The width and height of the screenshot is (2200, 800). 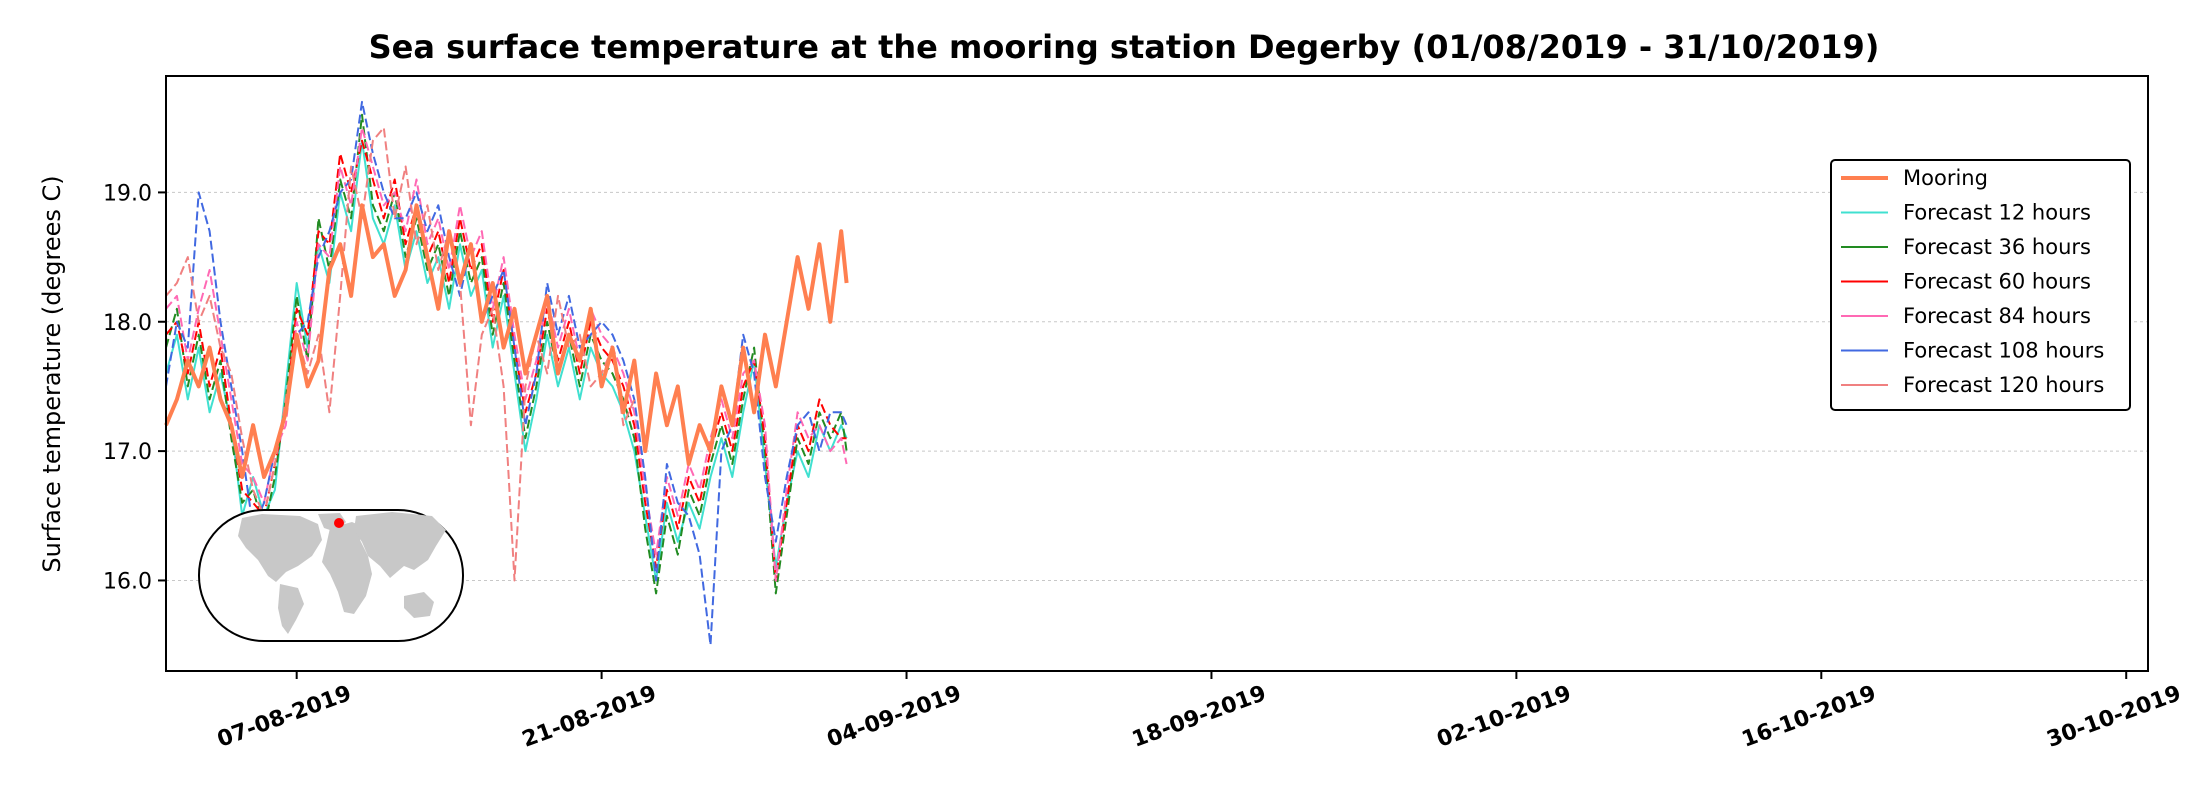 What do you see at coordinates (419, 605) in the screenshot?
I see `australia-shape` at bounding box center [419, 605].